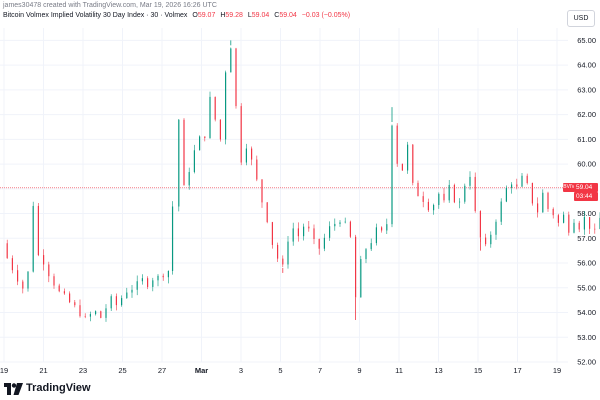 Image resolution: width=600 pixels, height=400 pixels. Describe the element at coordinates (223, 15) in the screenshot. I see `high-label: H` at that location.